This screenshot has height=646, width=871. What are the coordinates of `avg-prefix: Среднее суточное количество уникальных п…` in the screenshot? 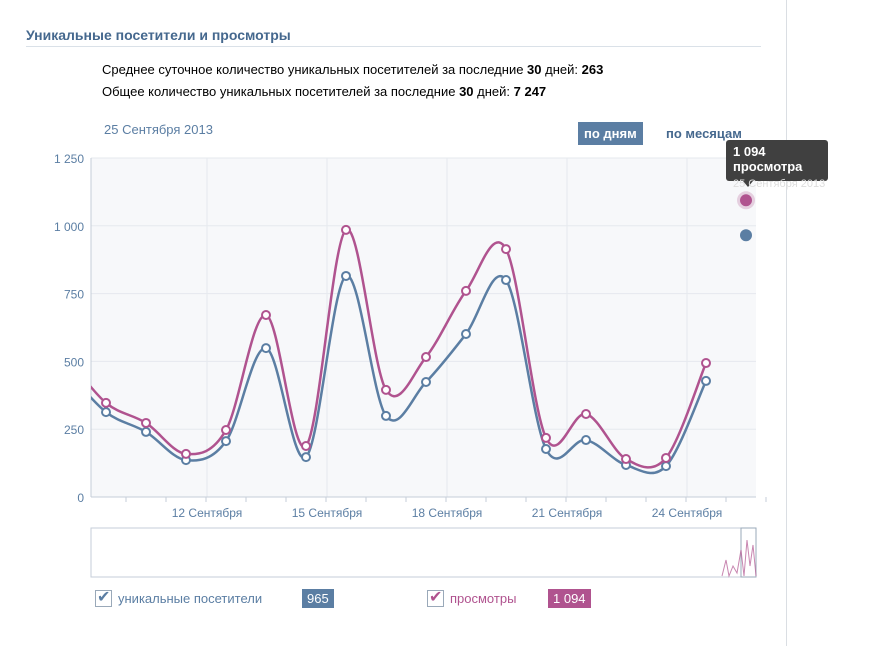 It's located at (315, 69).